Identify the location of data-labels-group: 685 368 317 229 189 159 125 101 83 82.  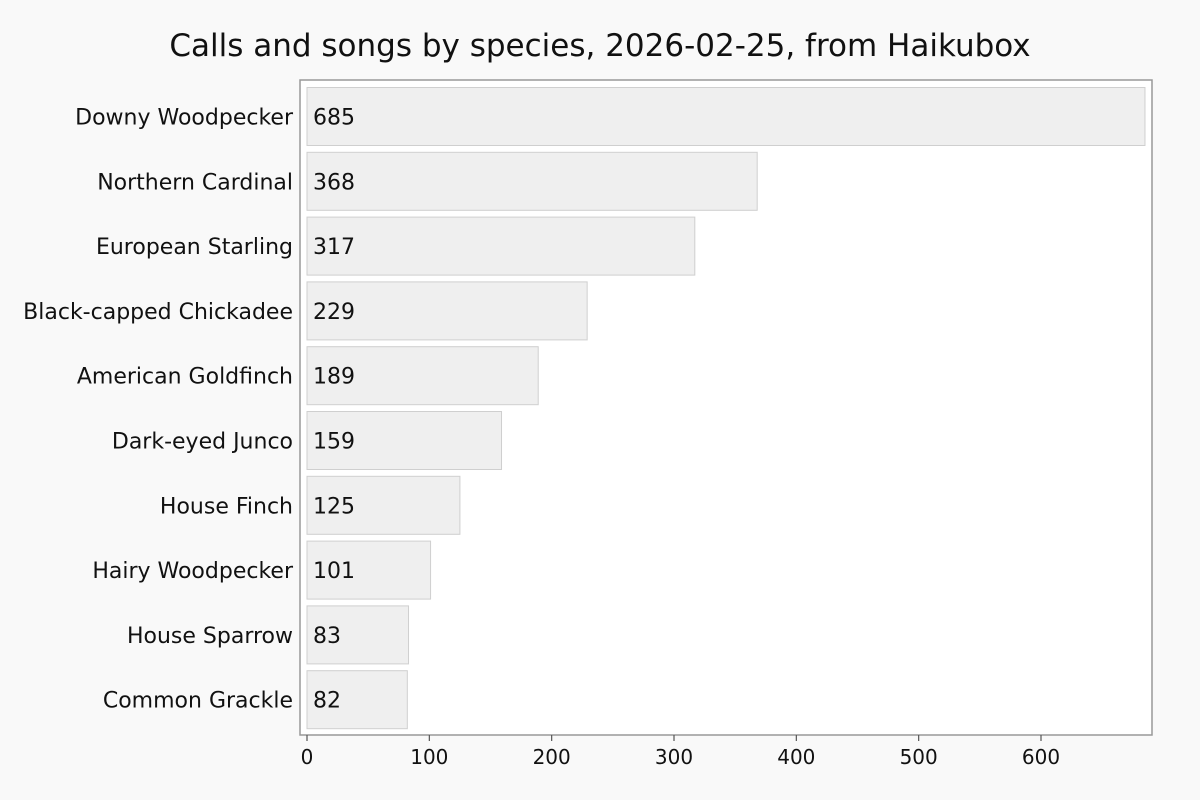
(334, 410).